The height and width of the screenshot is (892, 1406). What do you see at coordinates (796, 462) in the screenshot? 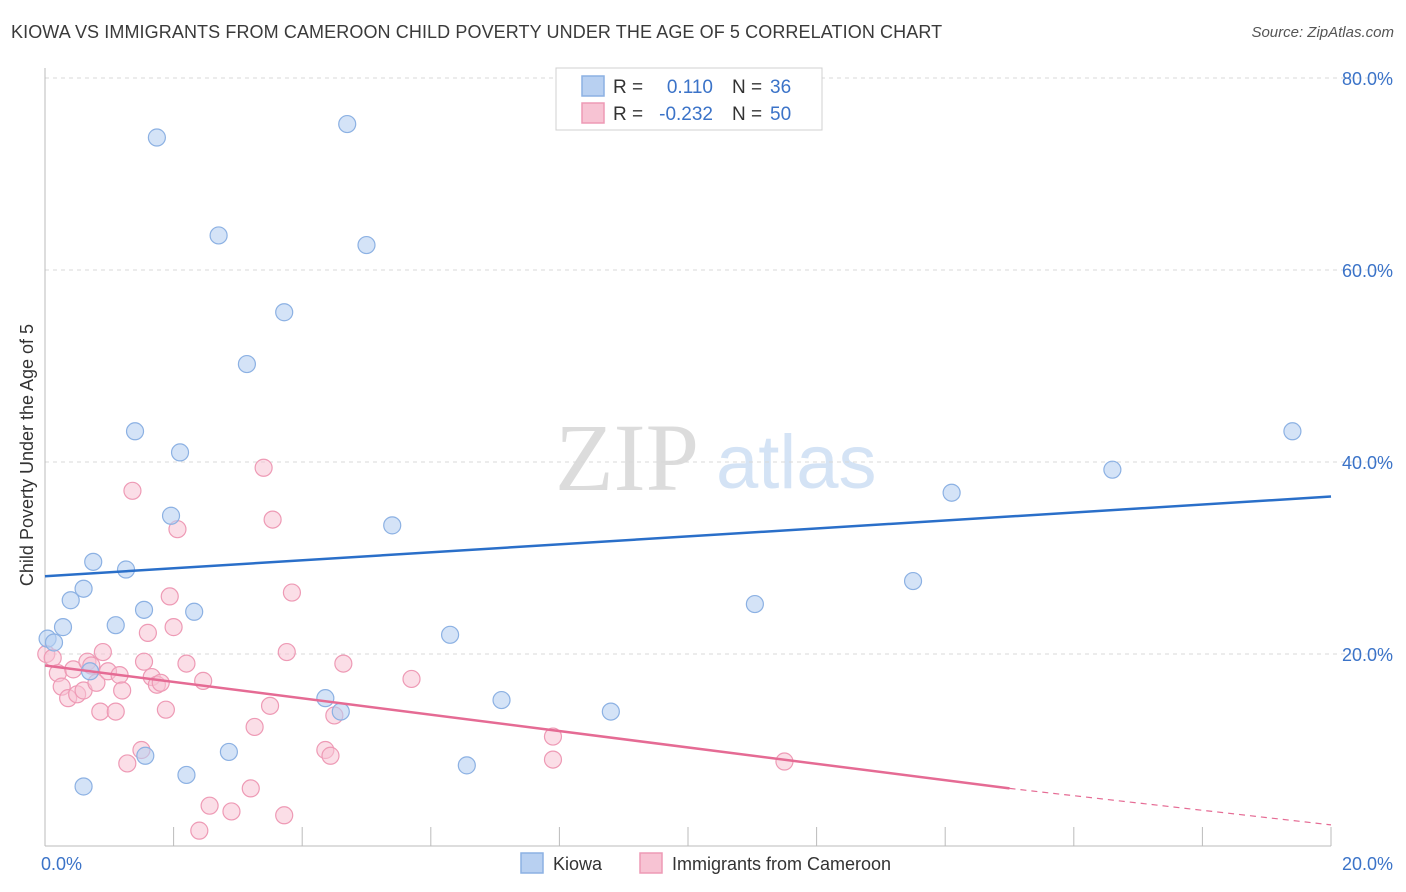
I see `watermark-atlas: atlas` at bounding box center [796, 462].